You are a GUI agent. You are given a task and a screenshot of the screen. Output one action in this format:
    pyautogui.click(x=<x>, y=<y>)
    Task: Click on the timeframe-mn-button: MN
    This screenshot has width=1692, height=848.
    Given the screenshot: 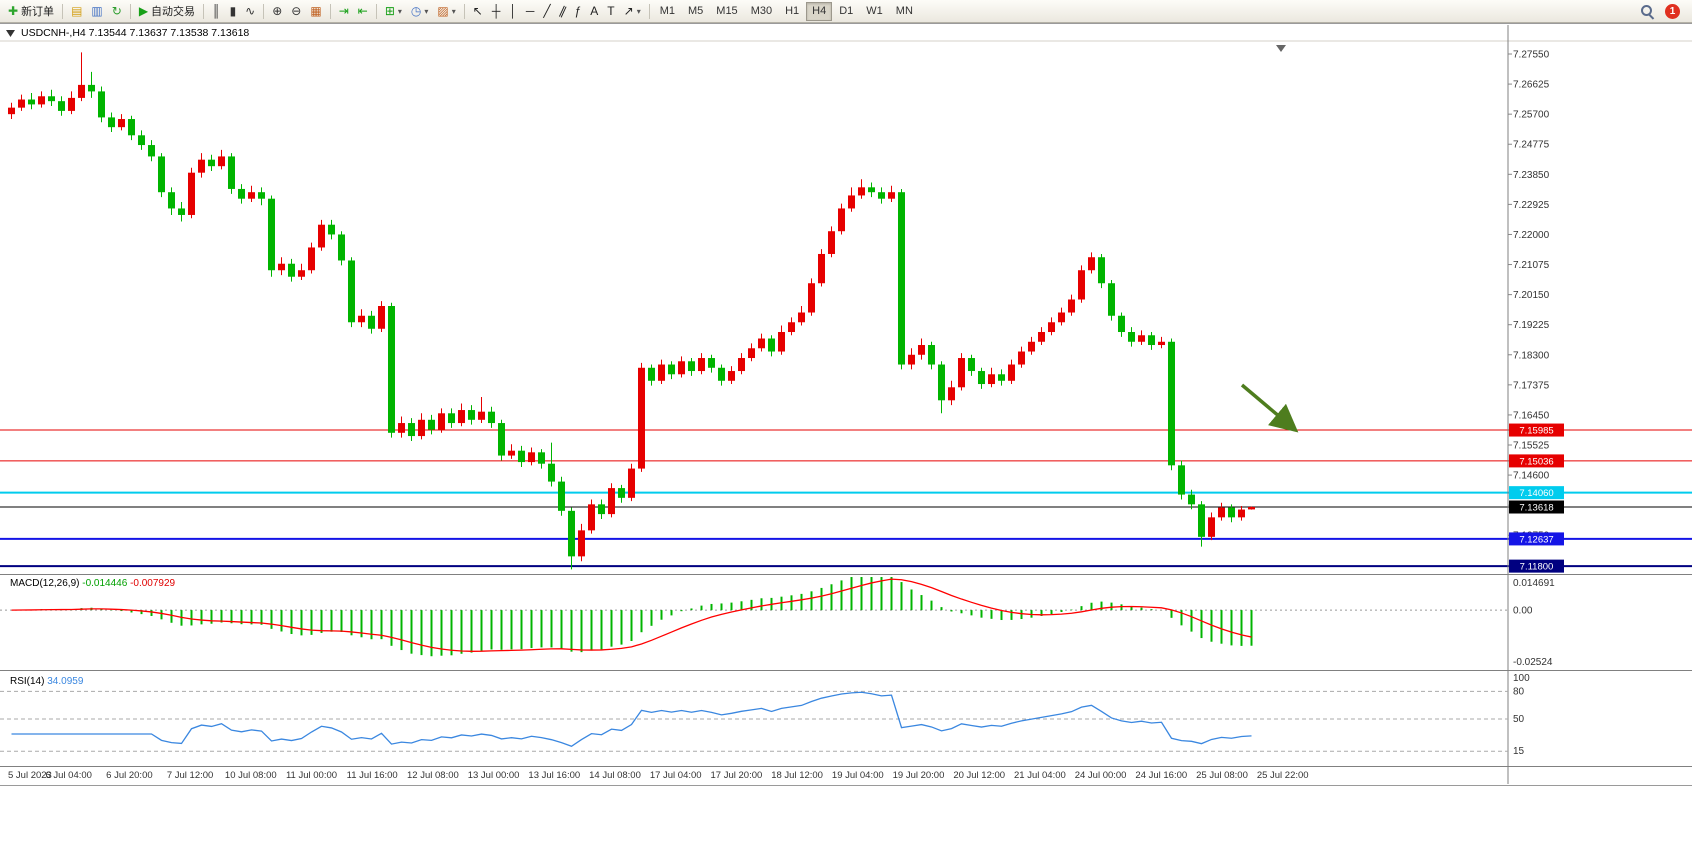 What is the action you would take?
    pyautogui.click(x=904, y=11)
    